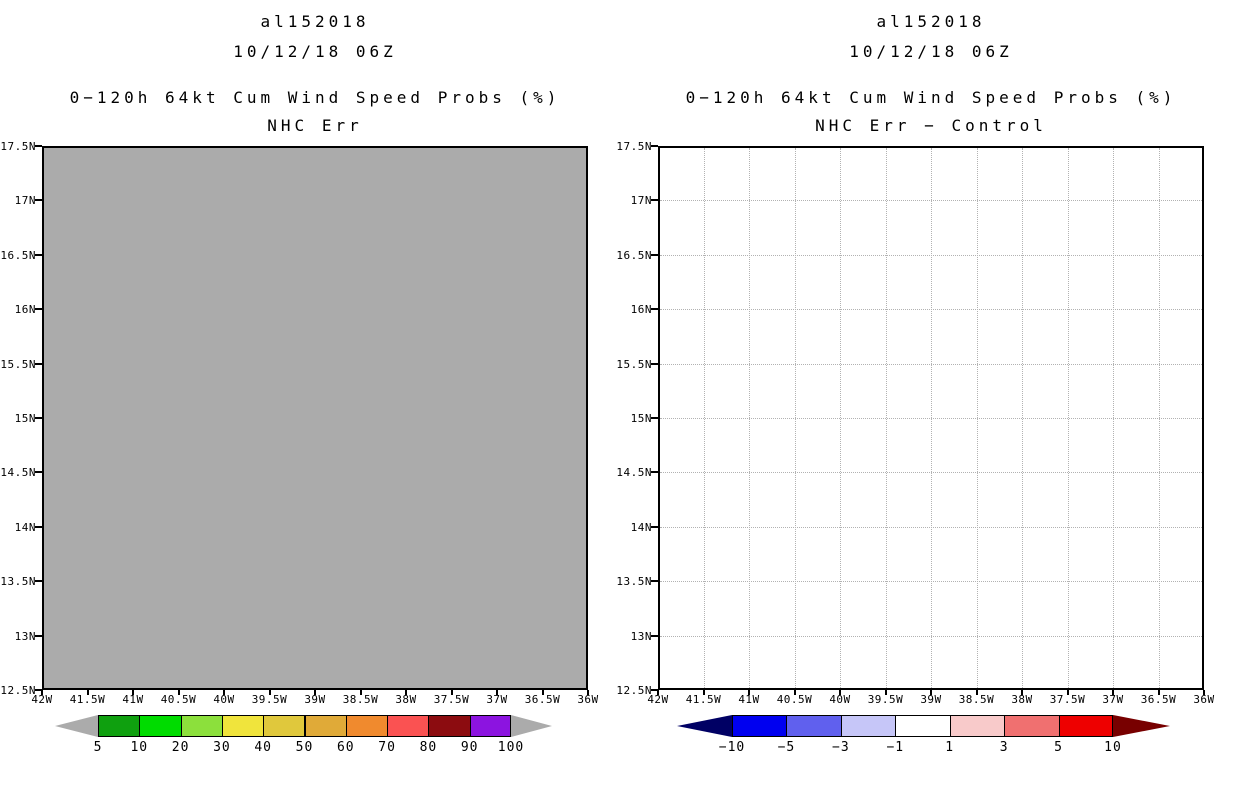 The image size is (1236, 800). Describe the element at coordinates (634, 582) in the screenshot. I see `lat-tick-label: 13.5N` at that location.